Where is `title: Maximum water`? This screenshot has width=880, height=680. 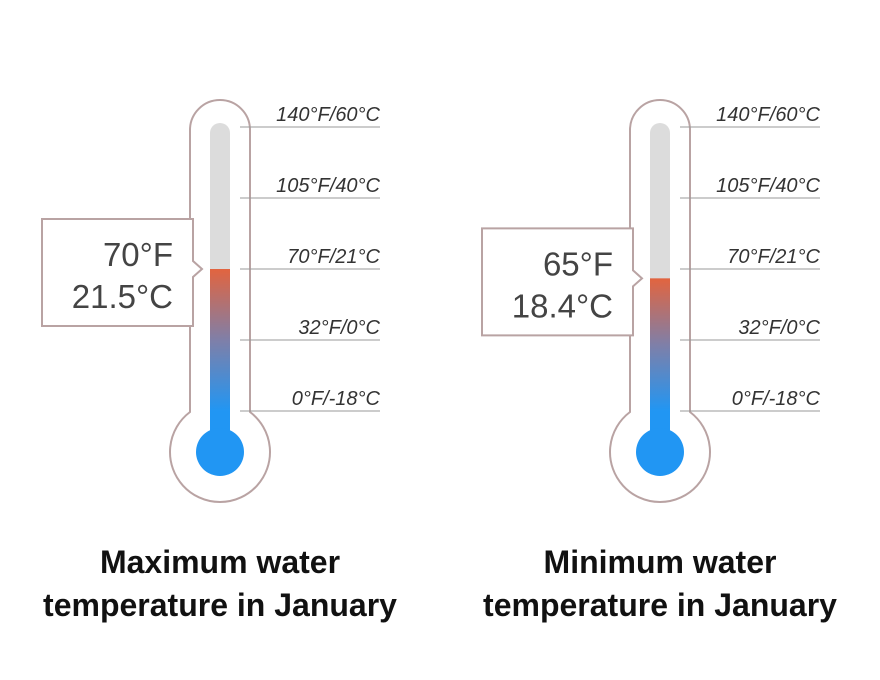 title: Maximum water is located at coordinates (220, 562).